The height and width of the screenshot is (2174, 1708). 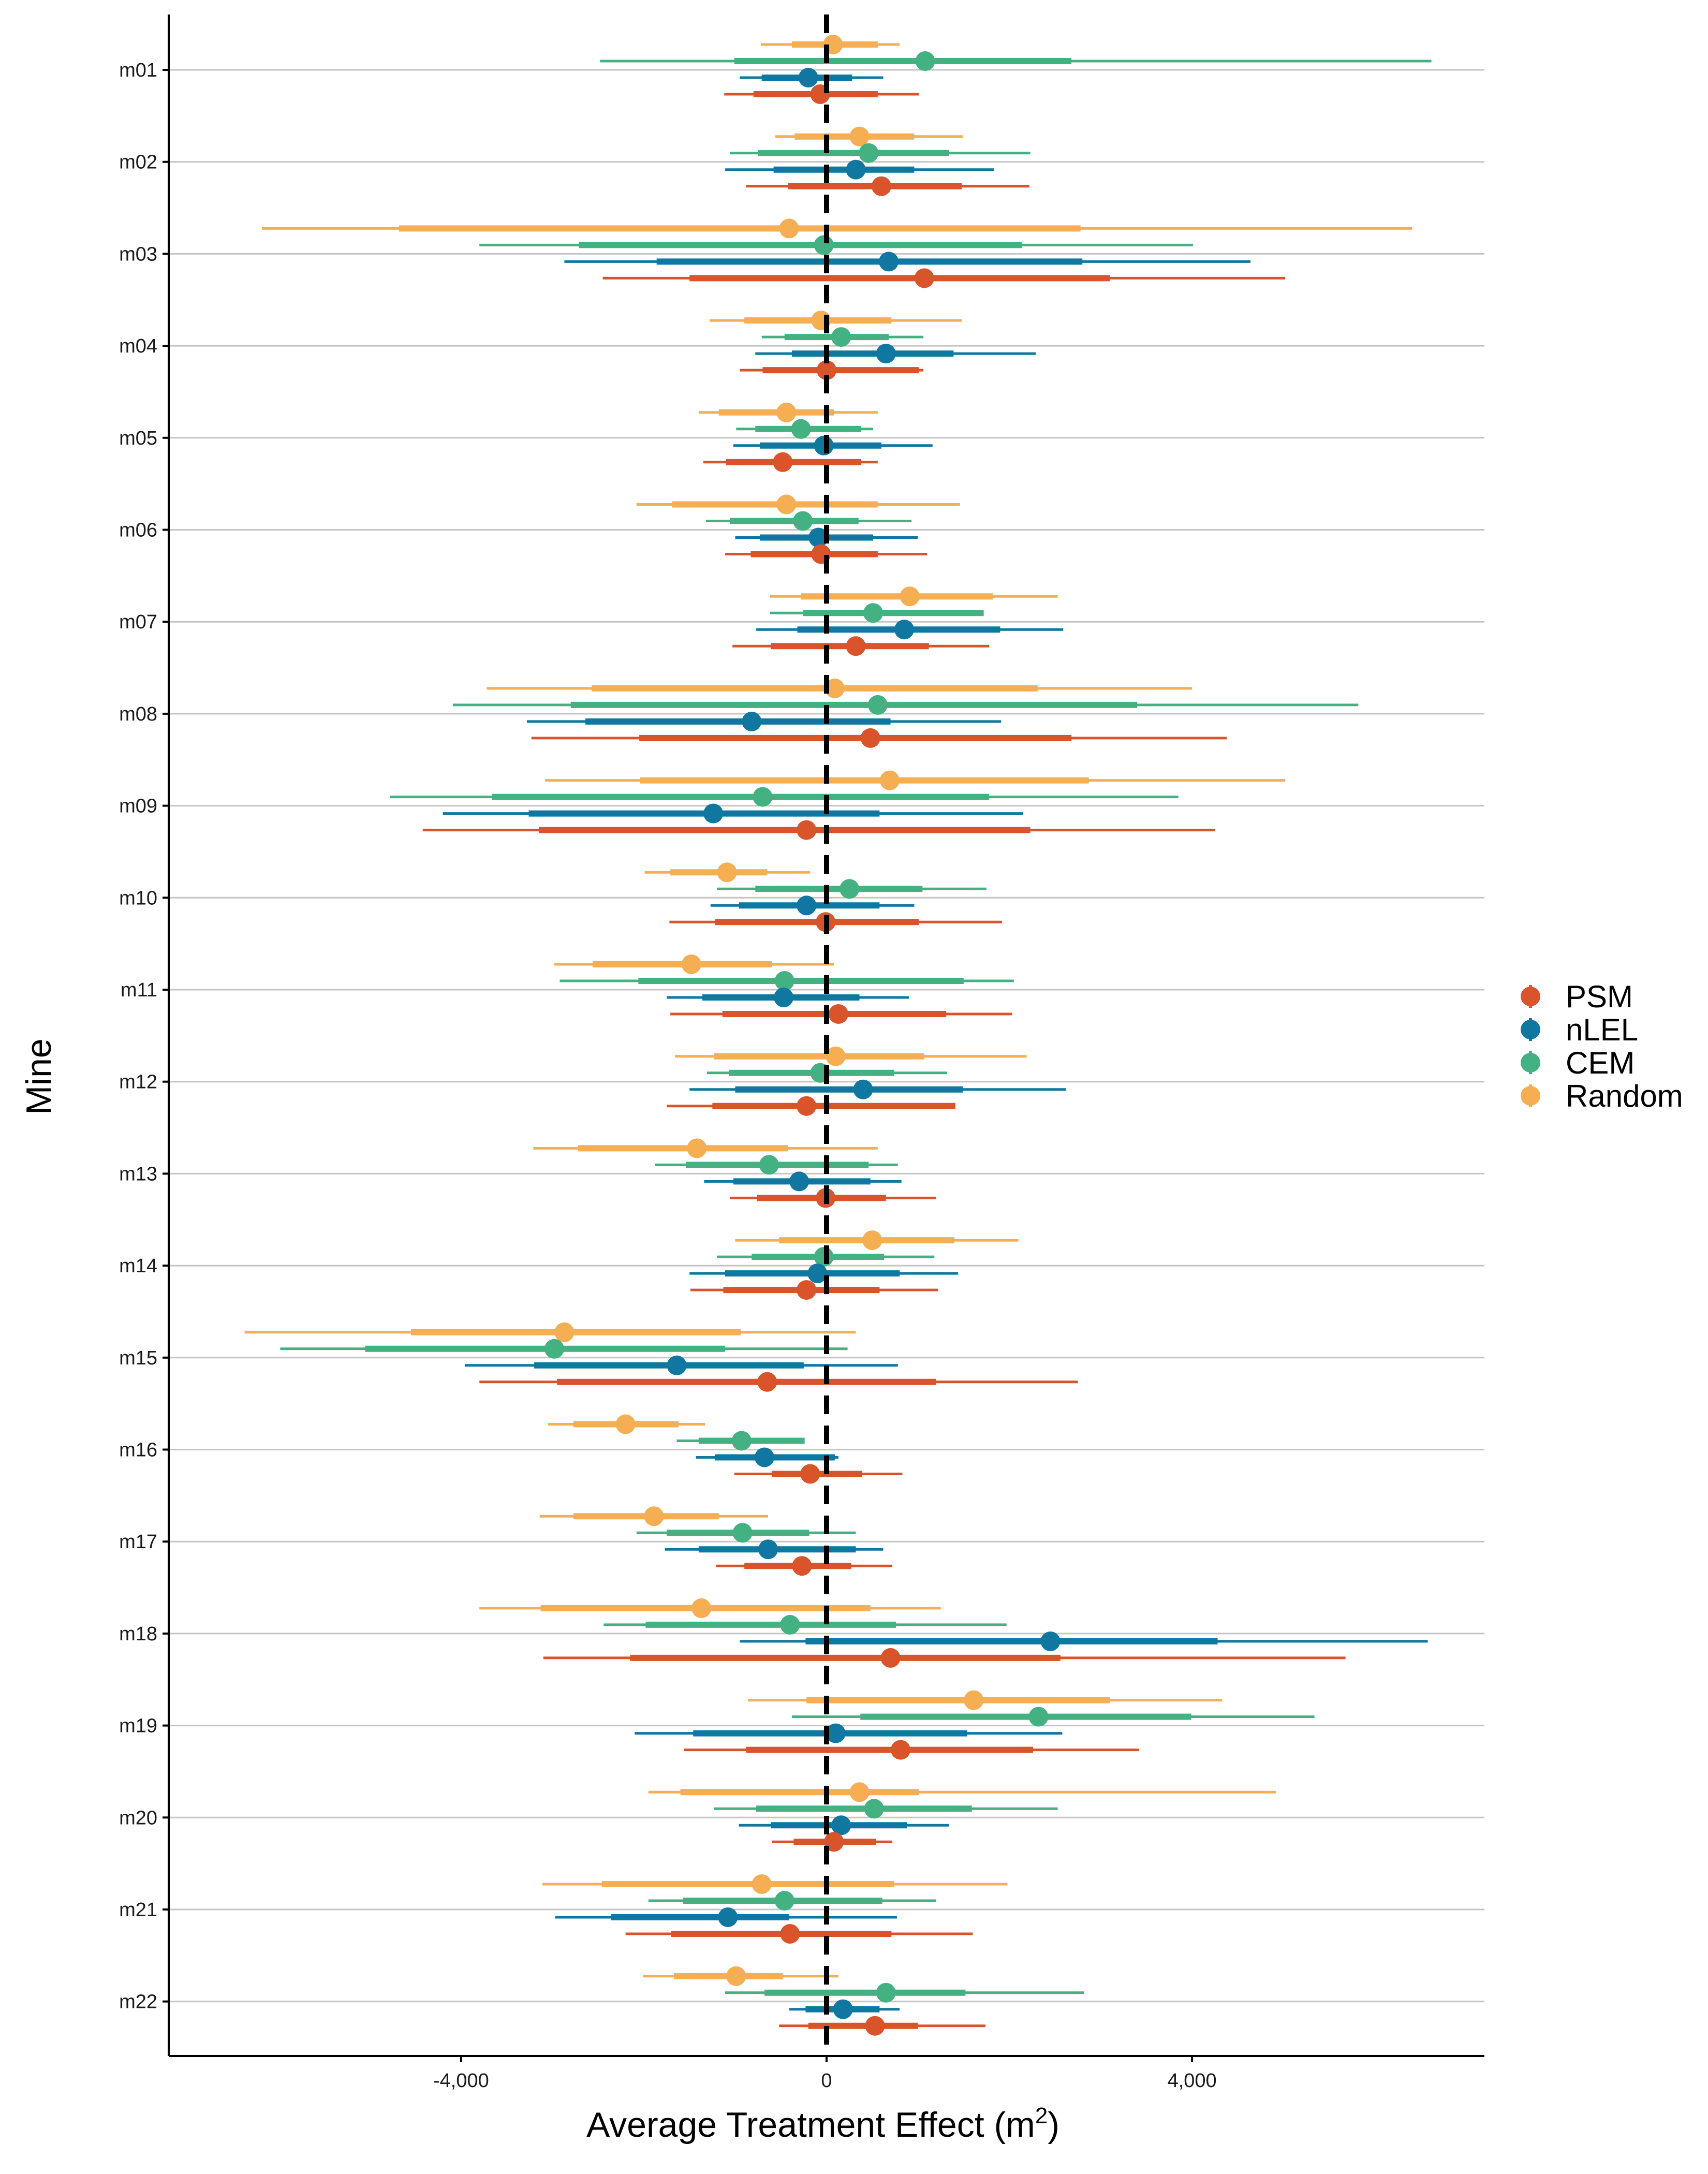 I want to click on legend-label-nlel: nLEL, so click(x=1602, y=1029).